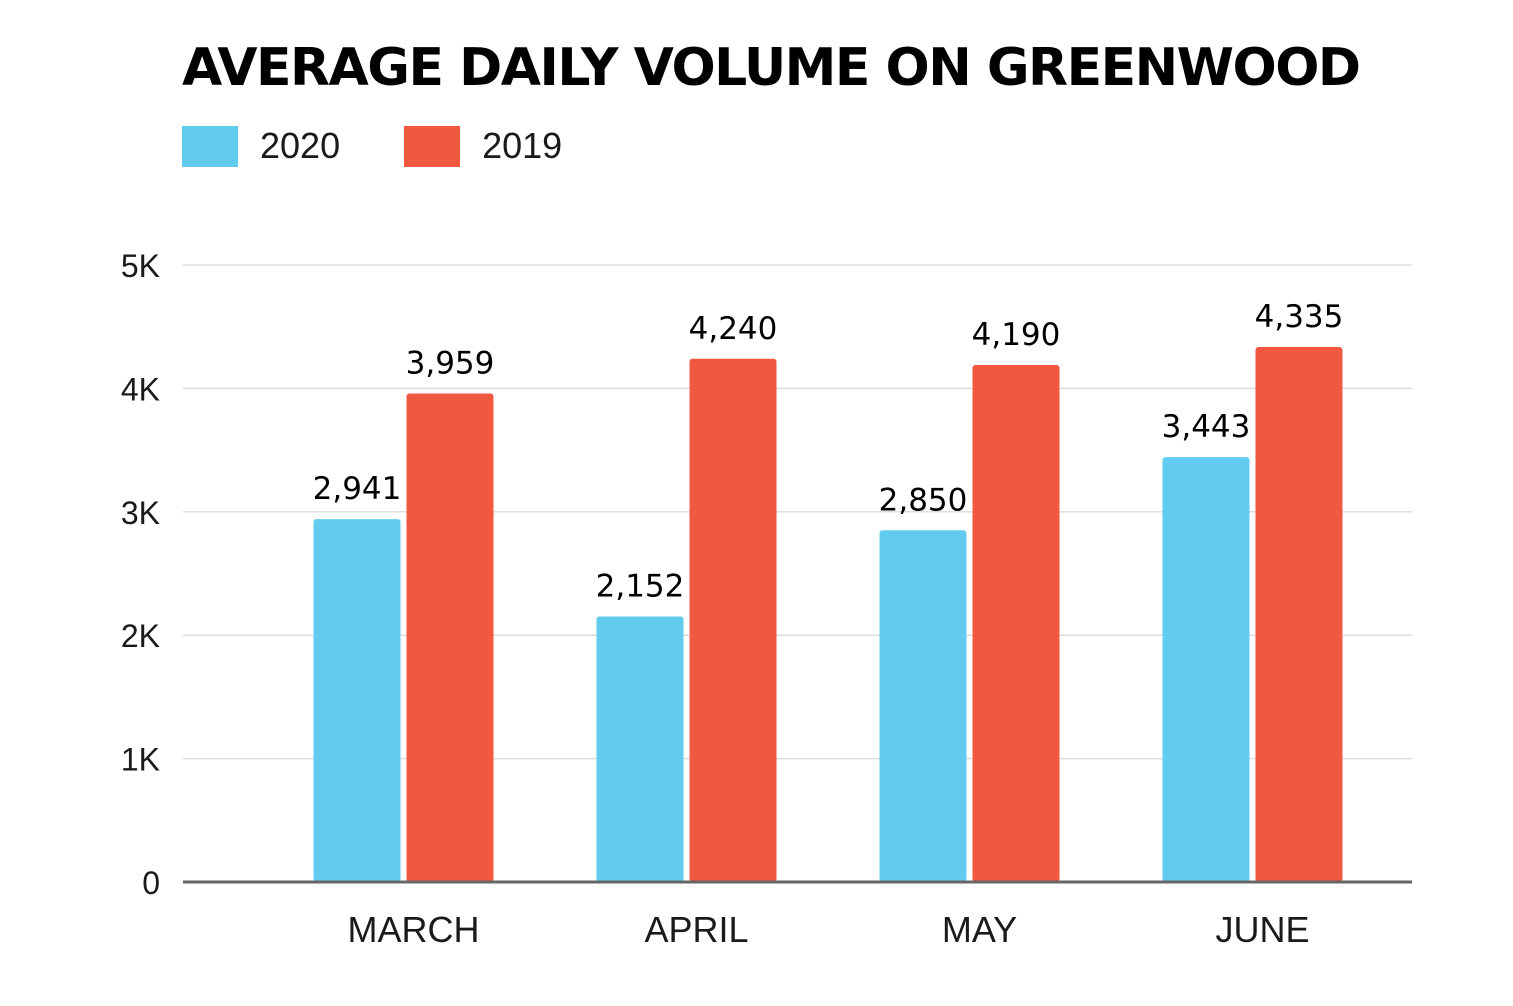  Describe the element at coordinates (357, 489) in the screenshot. I see `data-label-2020-march: 2,941` at that location.